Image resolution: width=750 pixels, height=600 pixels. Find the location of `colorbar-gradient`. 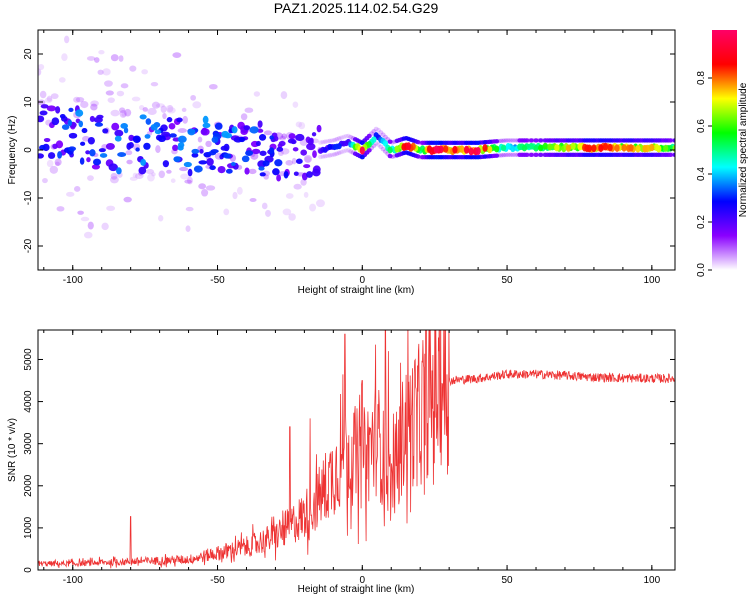

colorbar-gradient is located at coordinates (724, 150).